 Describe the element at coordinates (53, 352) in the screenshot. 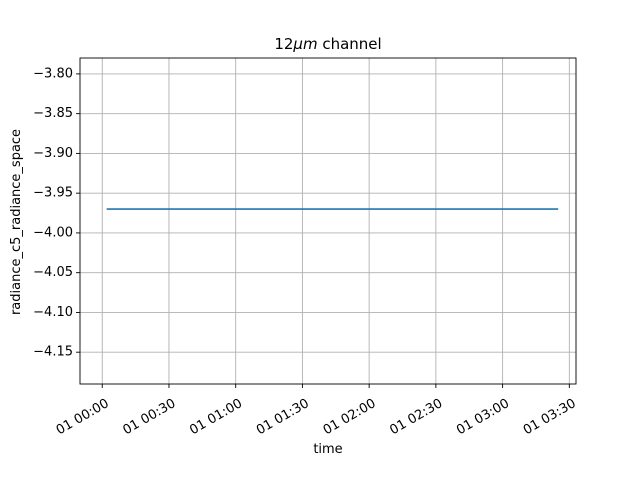

I see `y-tick-label: −4.15` at that location.